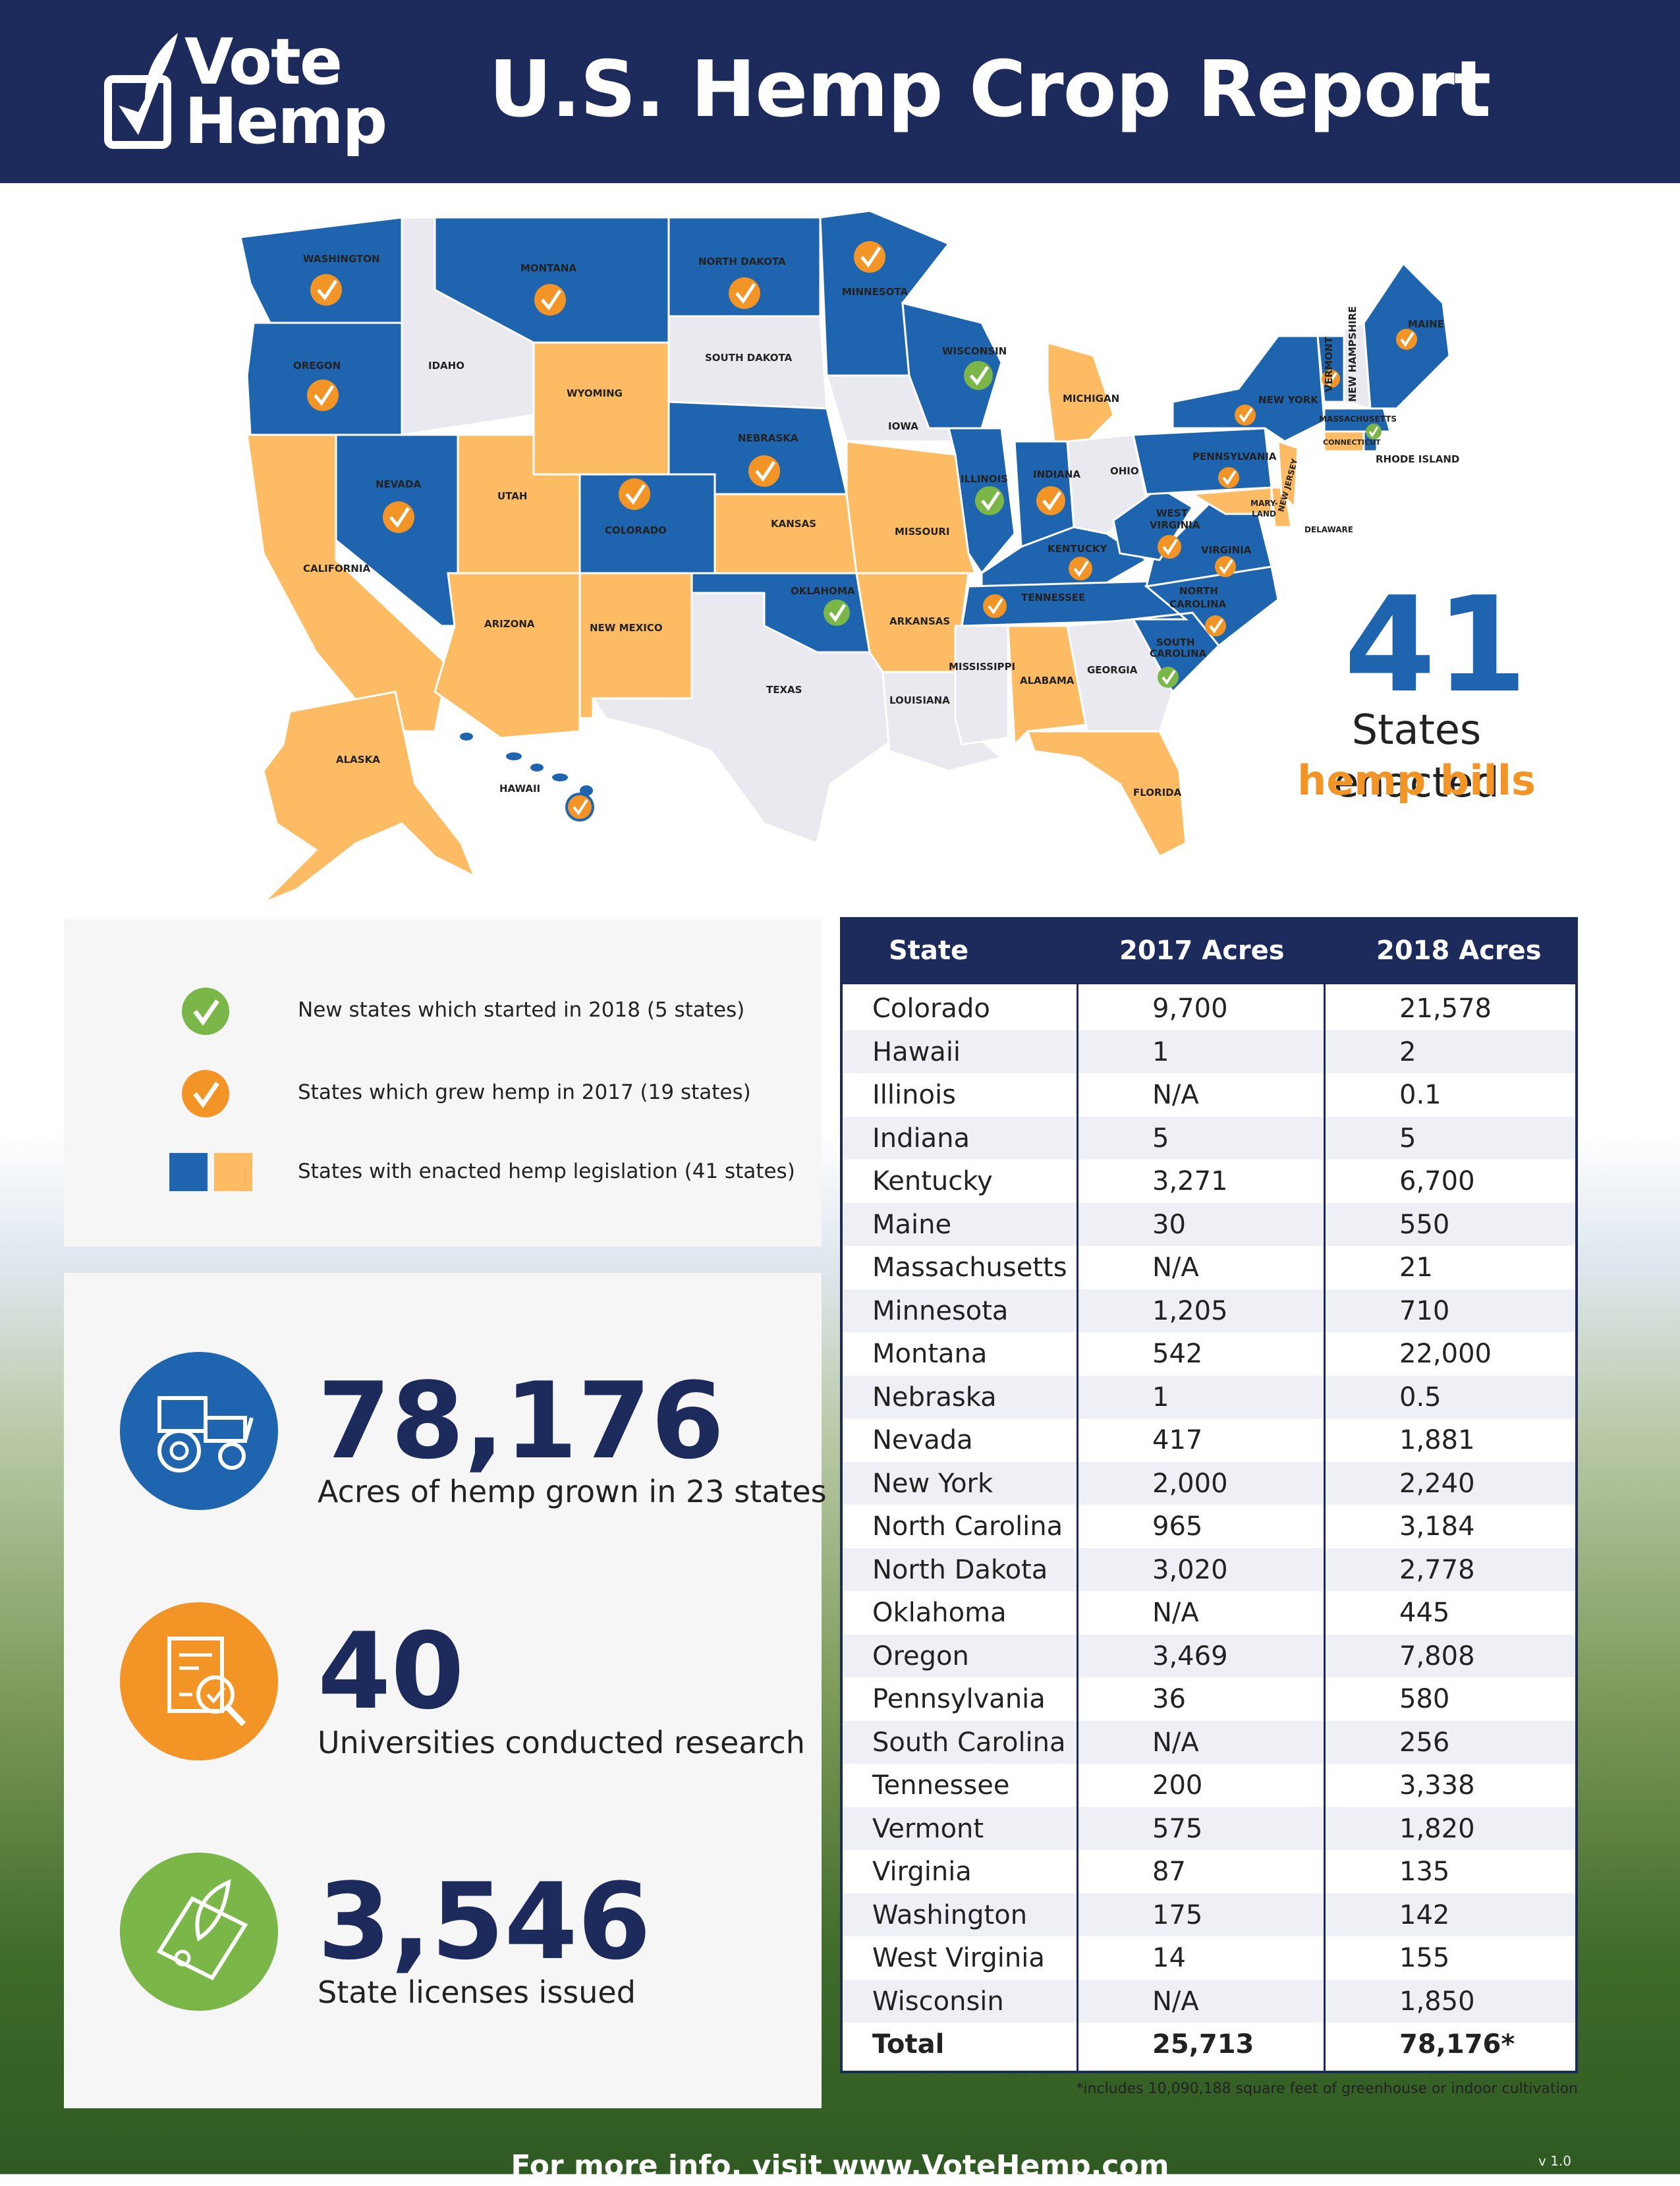 This screenshot has width=1680, height=2186. I want to click on cell-state: Oklahoma, so click(939, 1613).